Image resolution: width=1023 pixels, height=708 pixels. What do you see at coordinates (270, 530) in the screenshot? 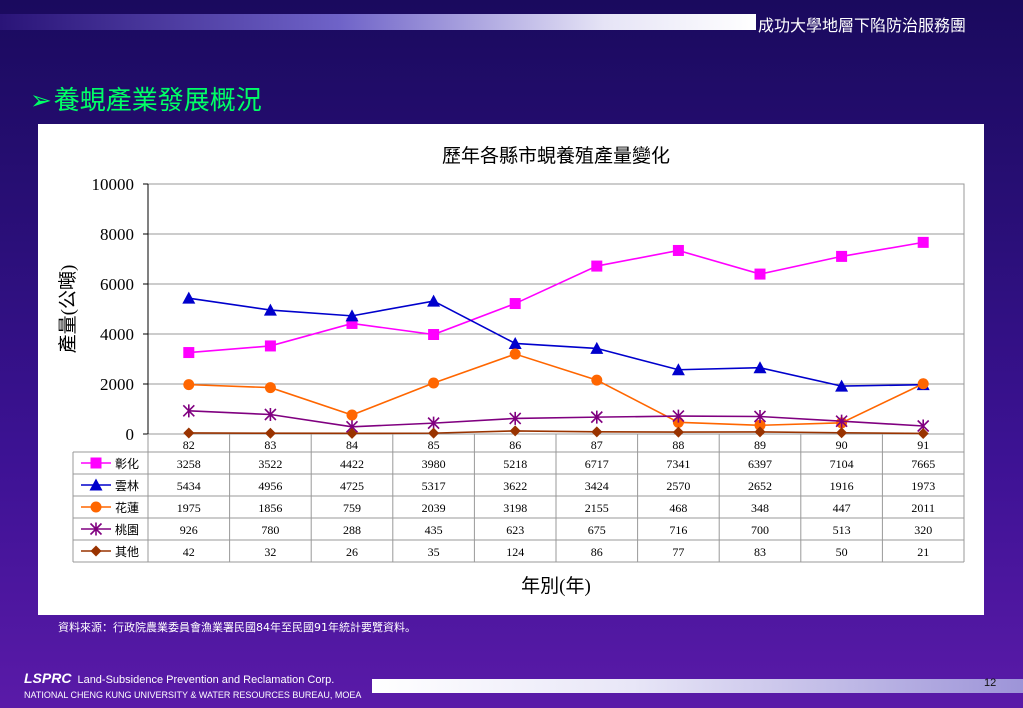
I see `table-cell-value: 780` at bounding box center [270, 530].